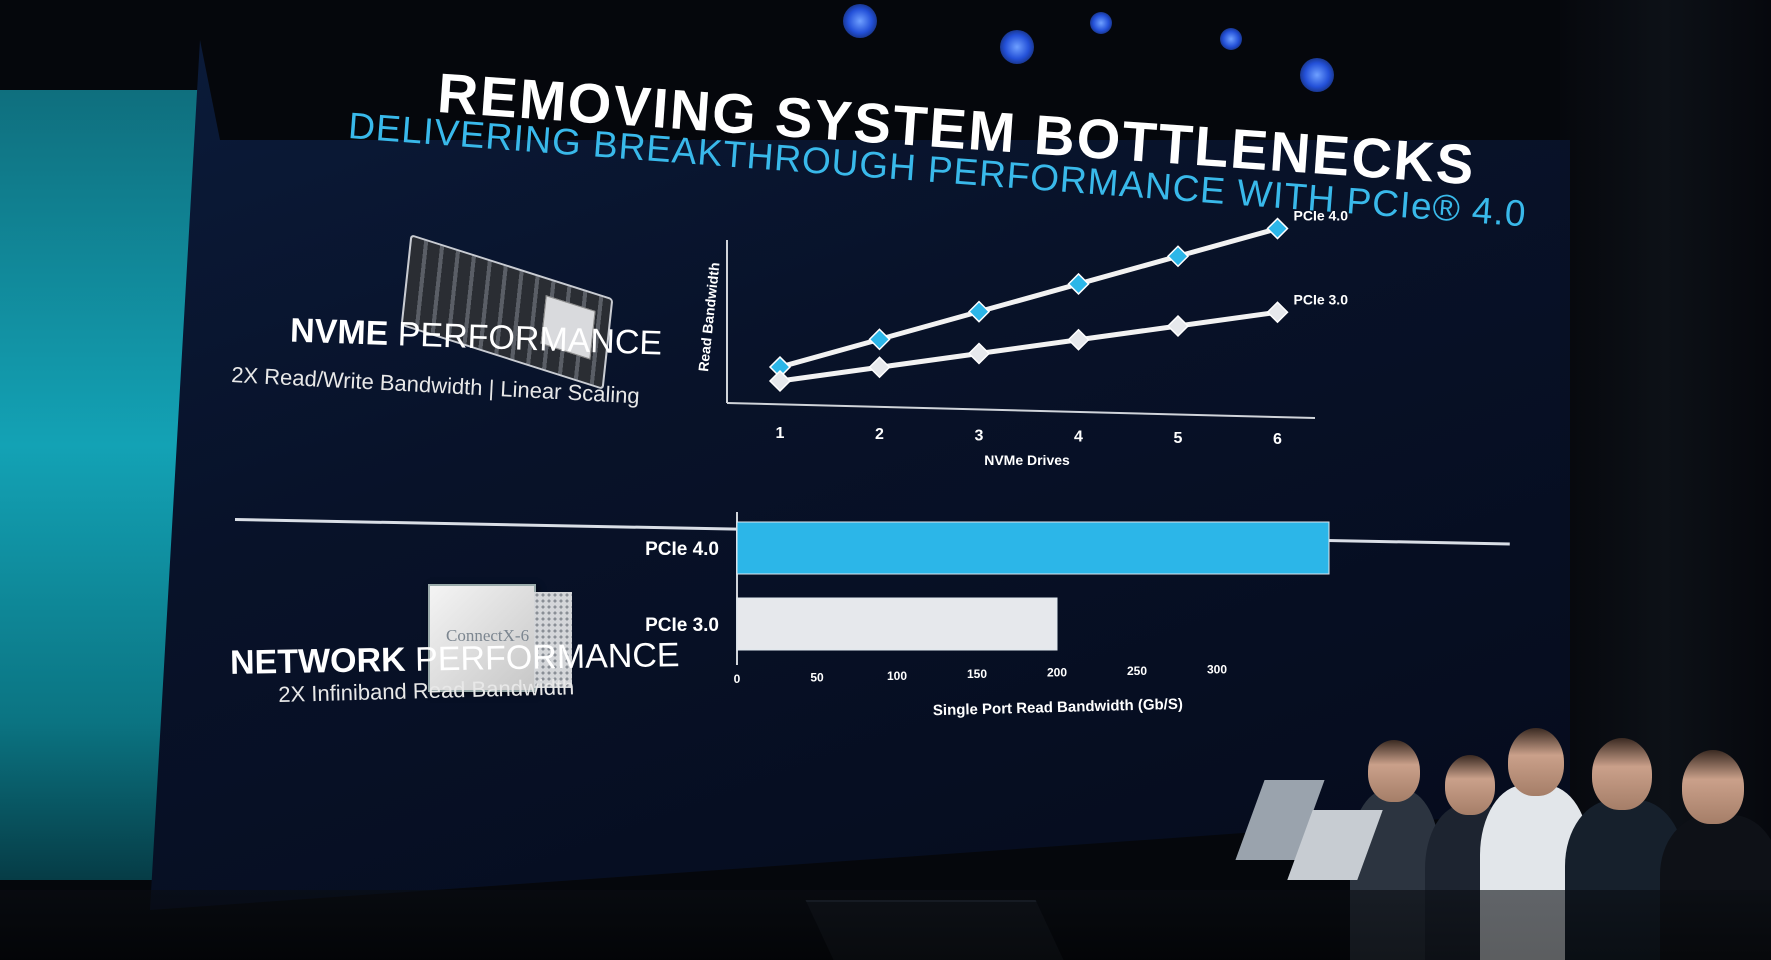  Describe the element at coordinates (1137, 671) in the screenshot. I see `bar-x-tick-label: 250` at that location.